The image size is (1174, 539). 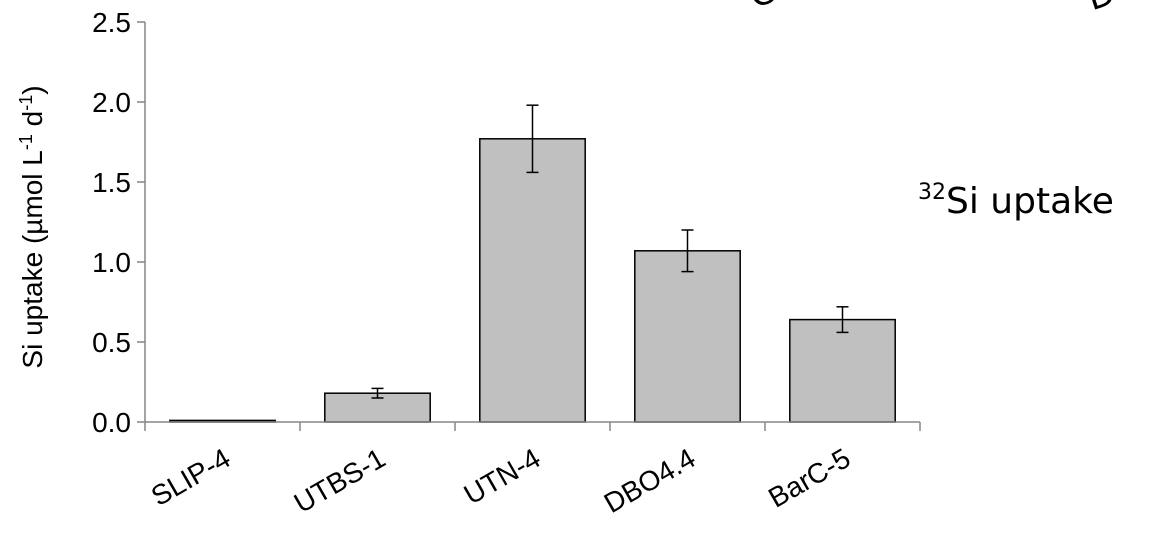 I want to click on y-tick-label: 1.0, so click(x=111, y=262).